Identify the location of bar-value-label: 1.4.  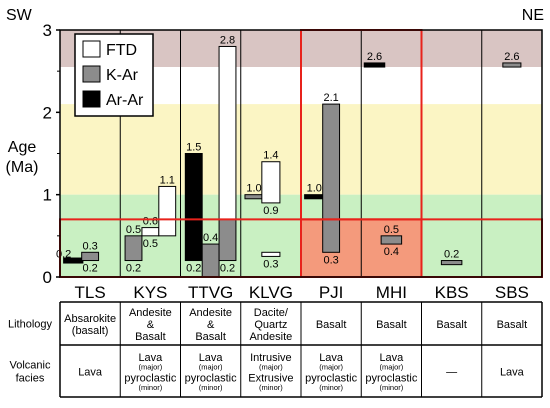
(270, 156).